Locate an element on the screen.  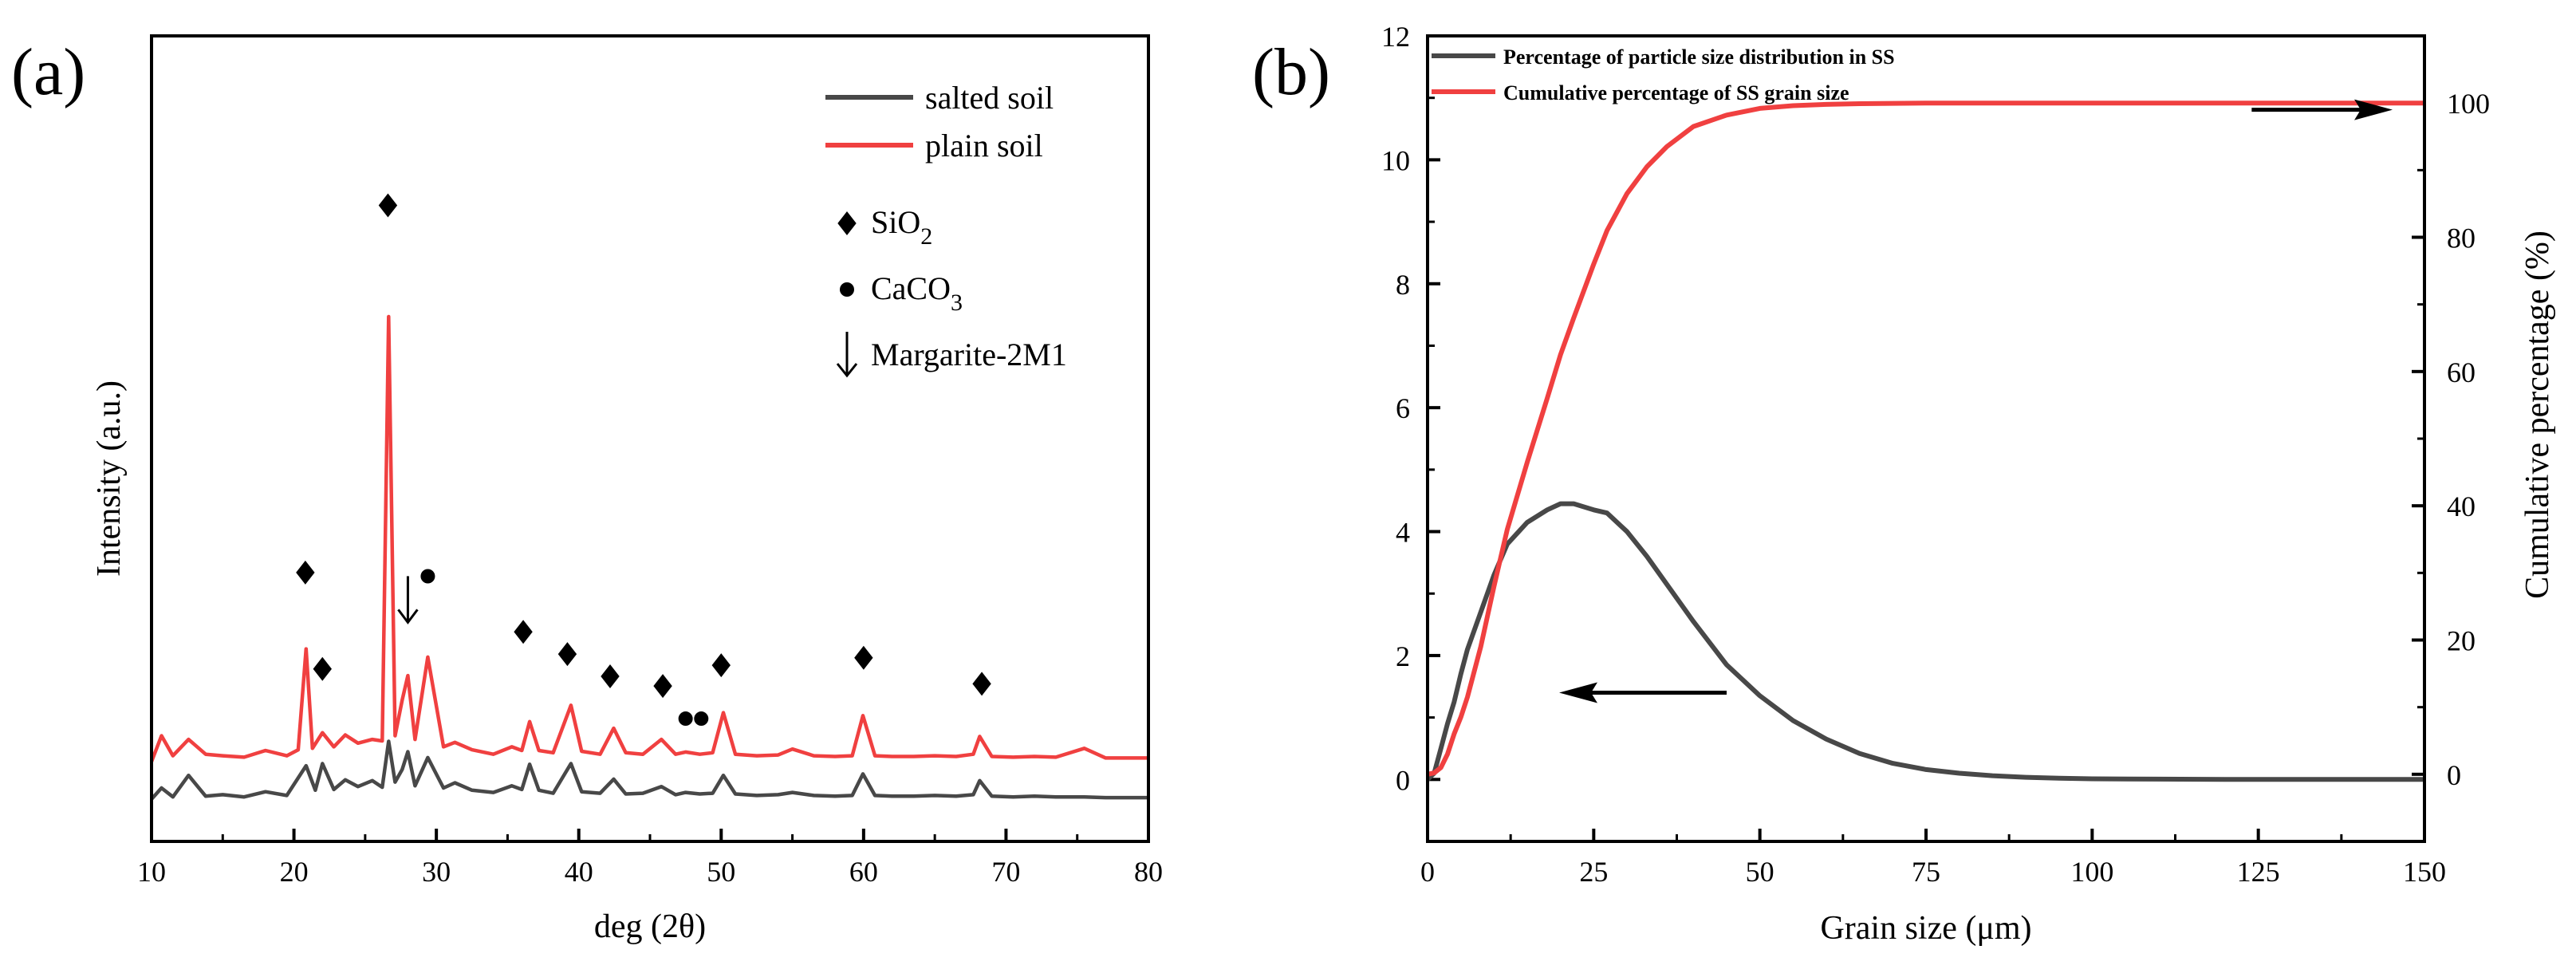
legend-label: plain soil is located at coordinates (984, 145).